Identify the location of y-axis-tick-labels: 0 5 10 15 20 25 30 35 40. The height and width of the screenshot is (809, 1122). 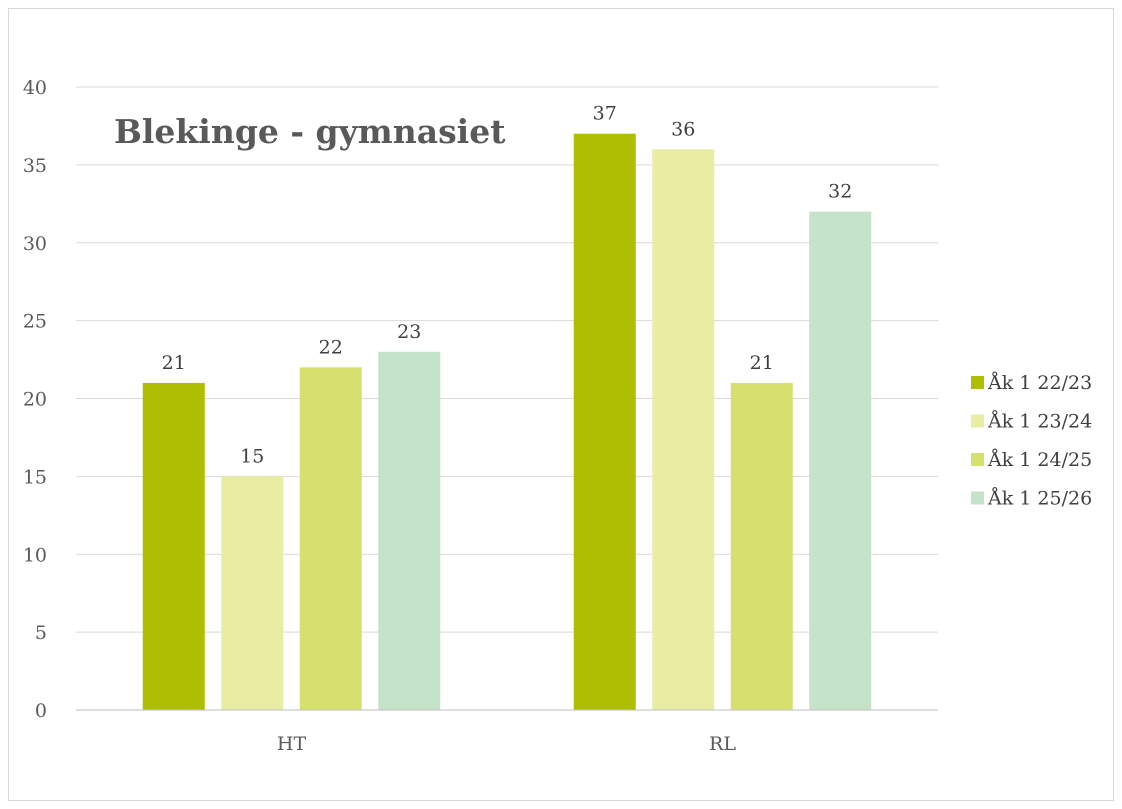
(35, 399).